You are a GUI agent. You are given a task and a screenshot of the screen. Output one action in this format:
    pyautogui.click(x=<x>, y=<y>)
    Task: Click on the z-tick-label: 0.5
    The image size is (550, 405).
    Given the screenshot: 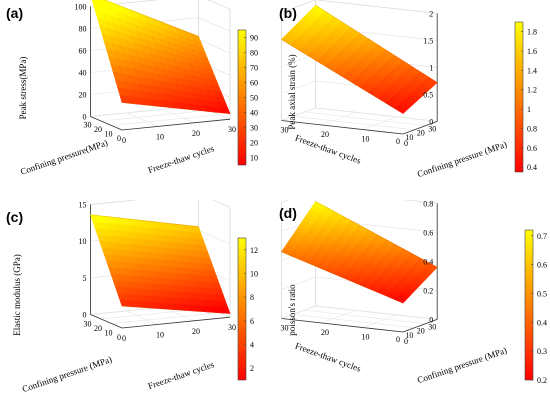 What is the action you would take?
    pyautogui.click(x=428, y=94)
    